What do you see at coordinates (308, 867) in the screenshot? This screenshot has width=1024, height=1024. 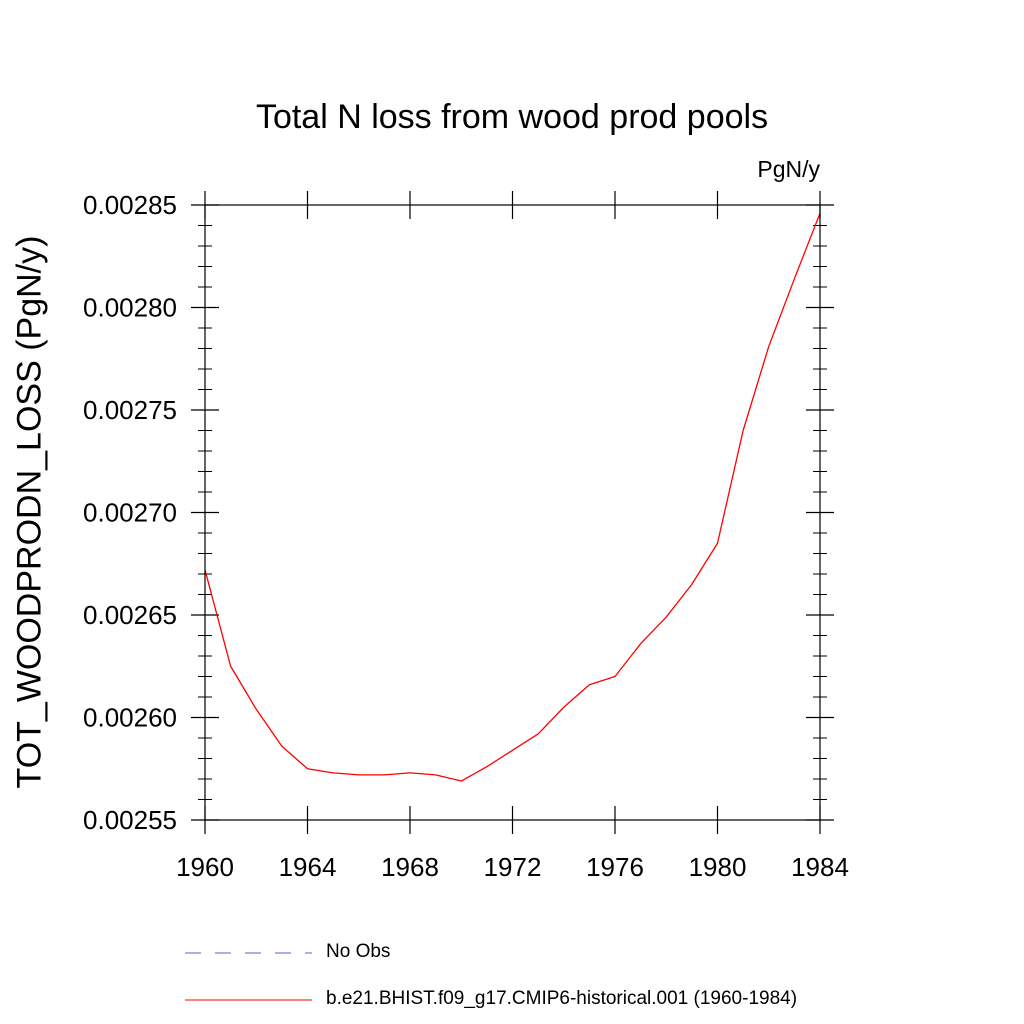 I see `x-tick-label: 1964` at bounding box center [308, 867].